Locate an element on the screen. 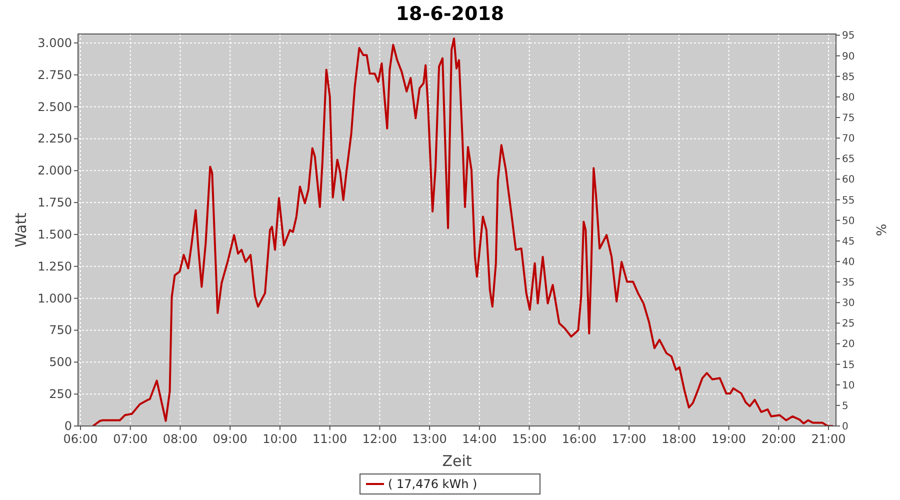 The width and height of the screenshot is (900, 500). y2-tick-label: 65 is located at coordinates (848, 160).